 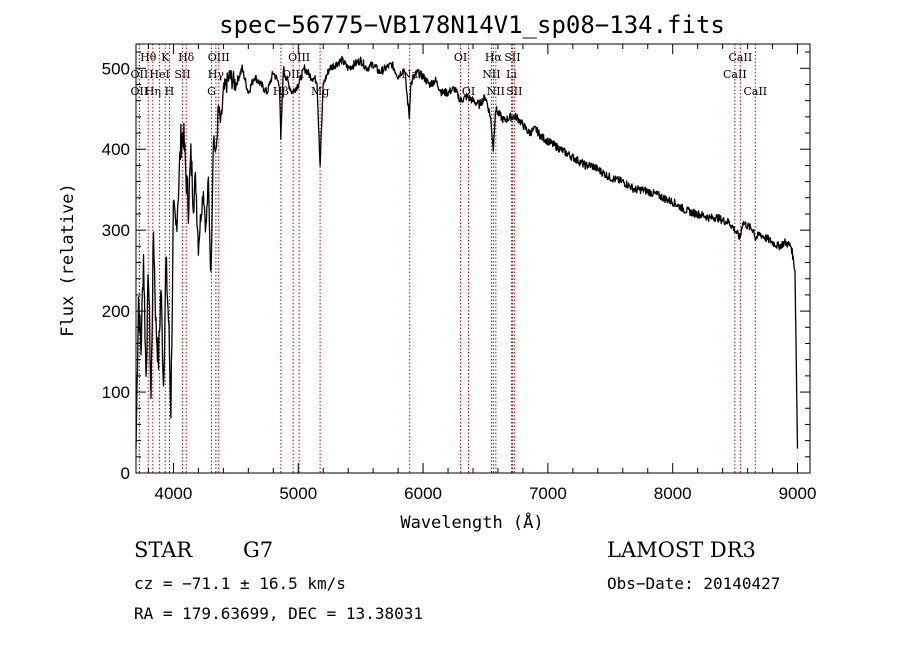 I want to click on spectral-line-label: Hγ, so click(x=216, y=74).